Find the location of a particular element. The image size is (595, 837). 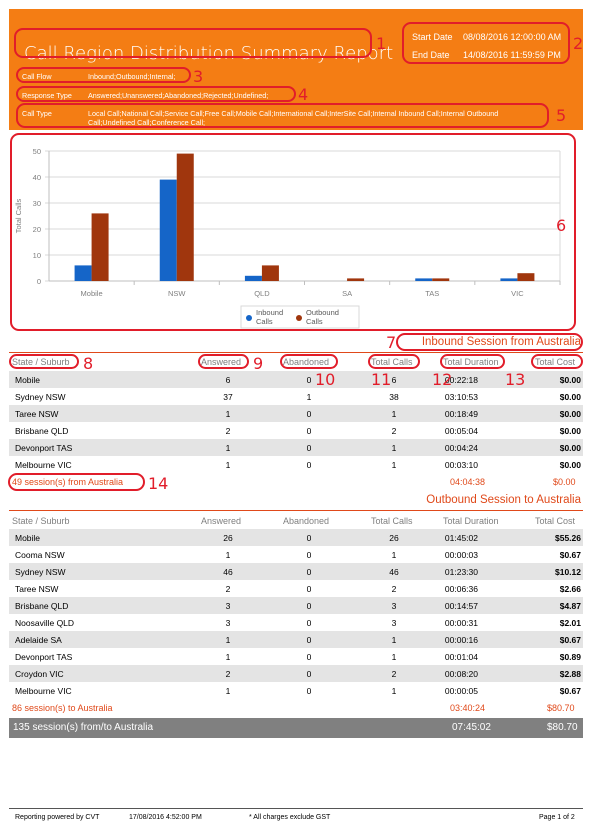

y-tick-label: 40 is located at coordinates (37, 177).